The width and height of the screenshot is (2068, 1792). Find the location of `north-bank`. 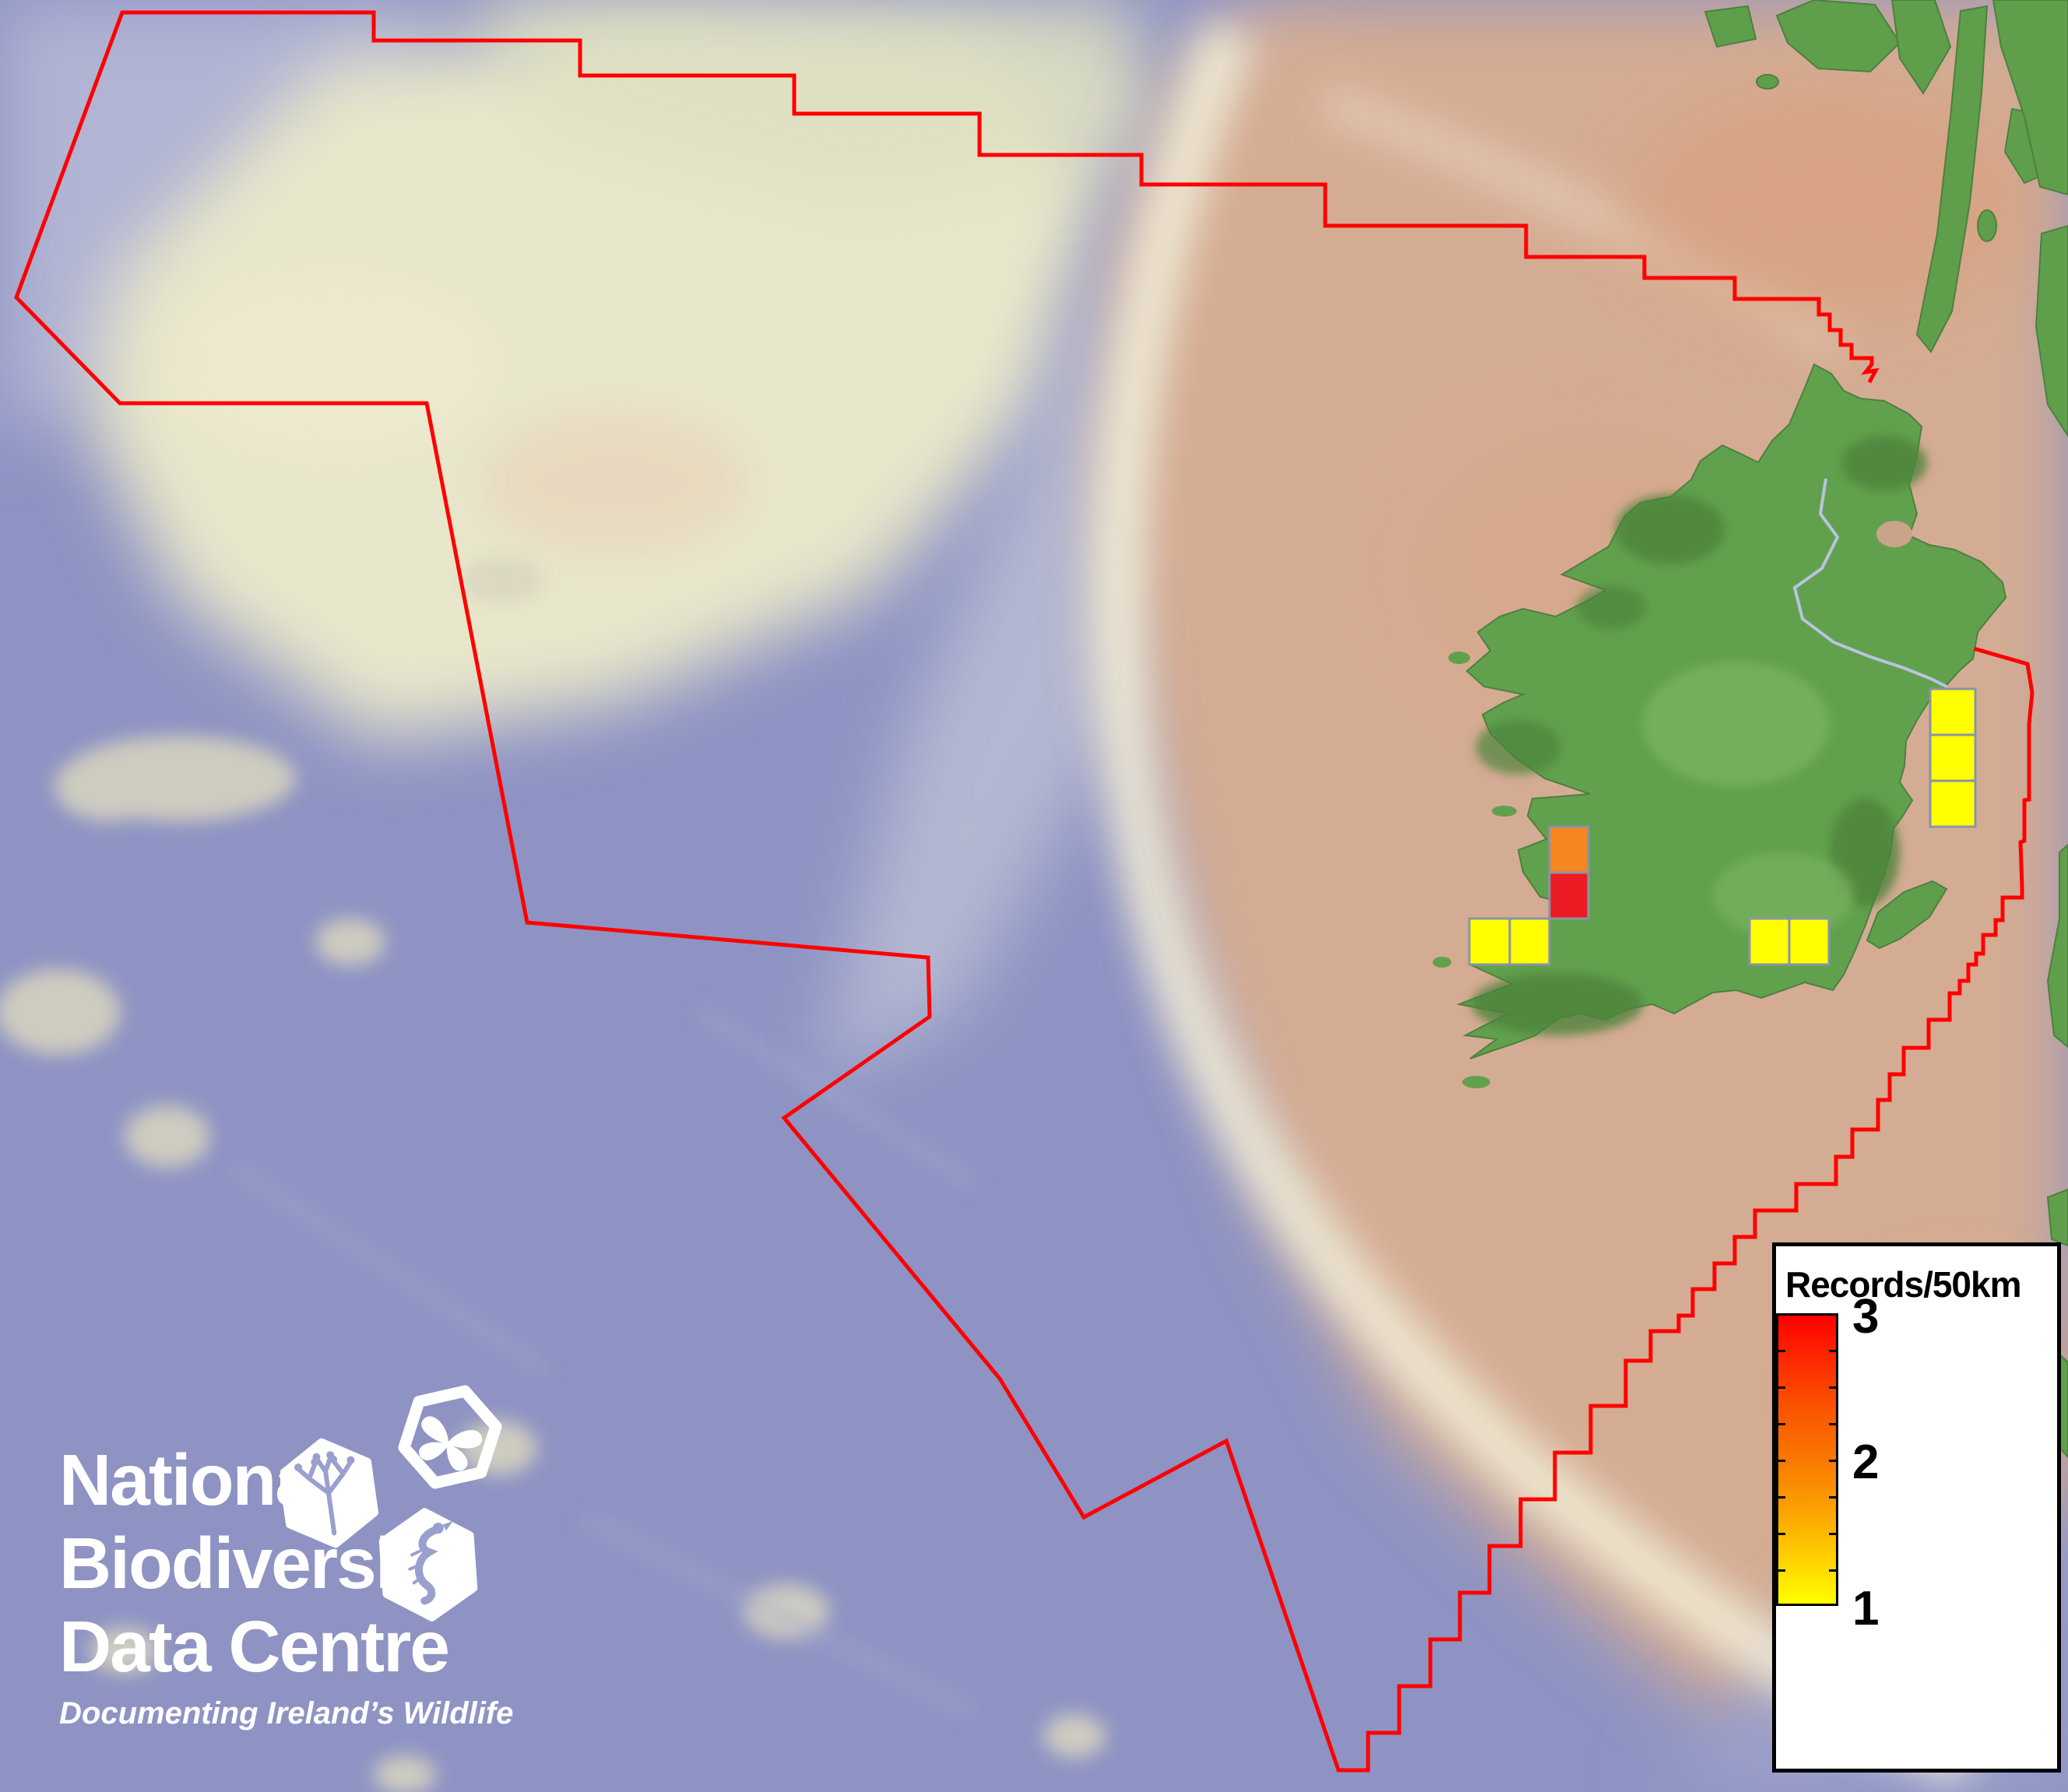

north-bank is located at coordinates (817, 105).